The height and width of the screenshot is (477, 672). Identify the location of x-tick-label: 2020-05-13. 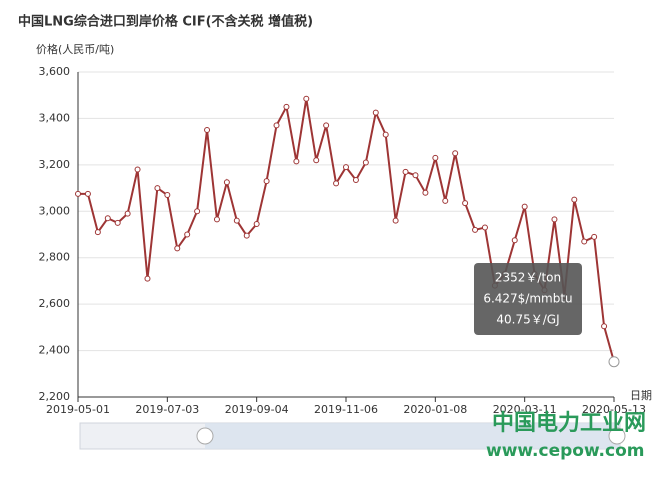
(614, 409).